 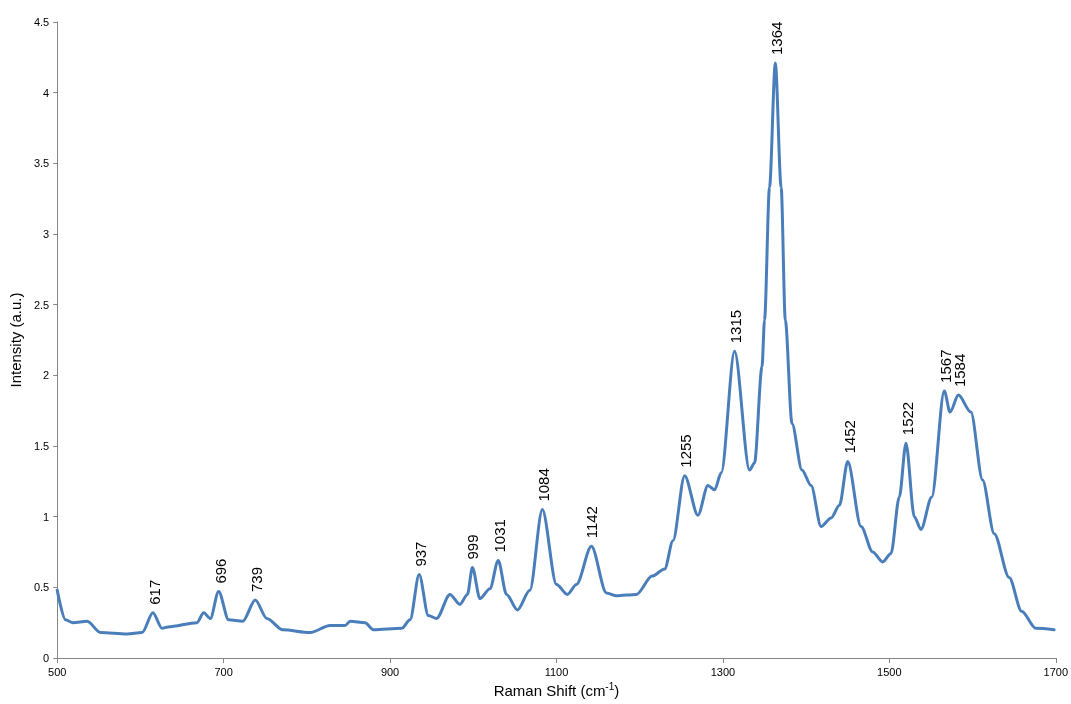 What do you see at coordinates (735, 326) in the screenshot?
I see `annotation: 1315` at bounding box center [735, 326].